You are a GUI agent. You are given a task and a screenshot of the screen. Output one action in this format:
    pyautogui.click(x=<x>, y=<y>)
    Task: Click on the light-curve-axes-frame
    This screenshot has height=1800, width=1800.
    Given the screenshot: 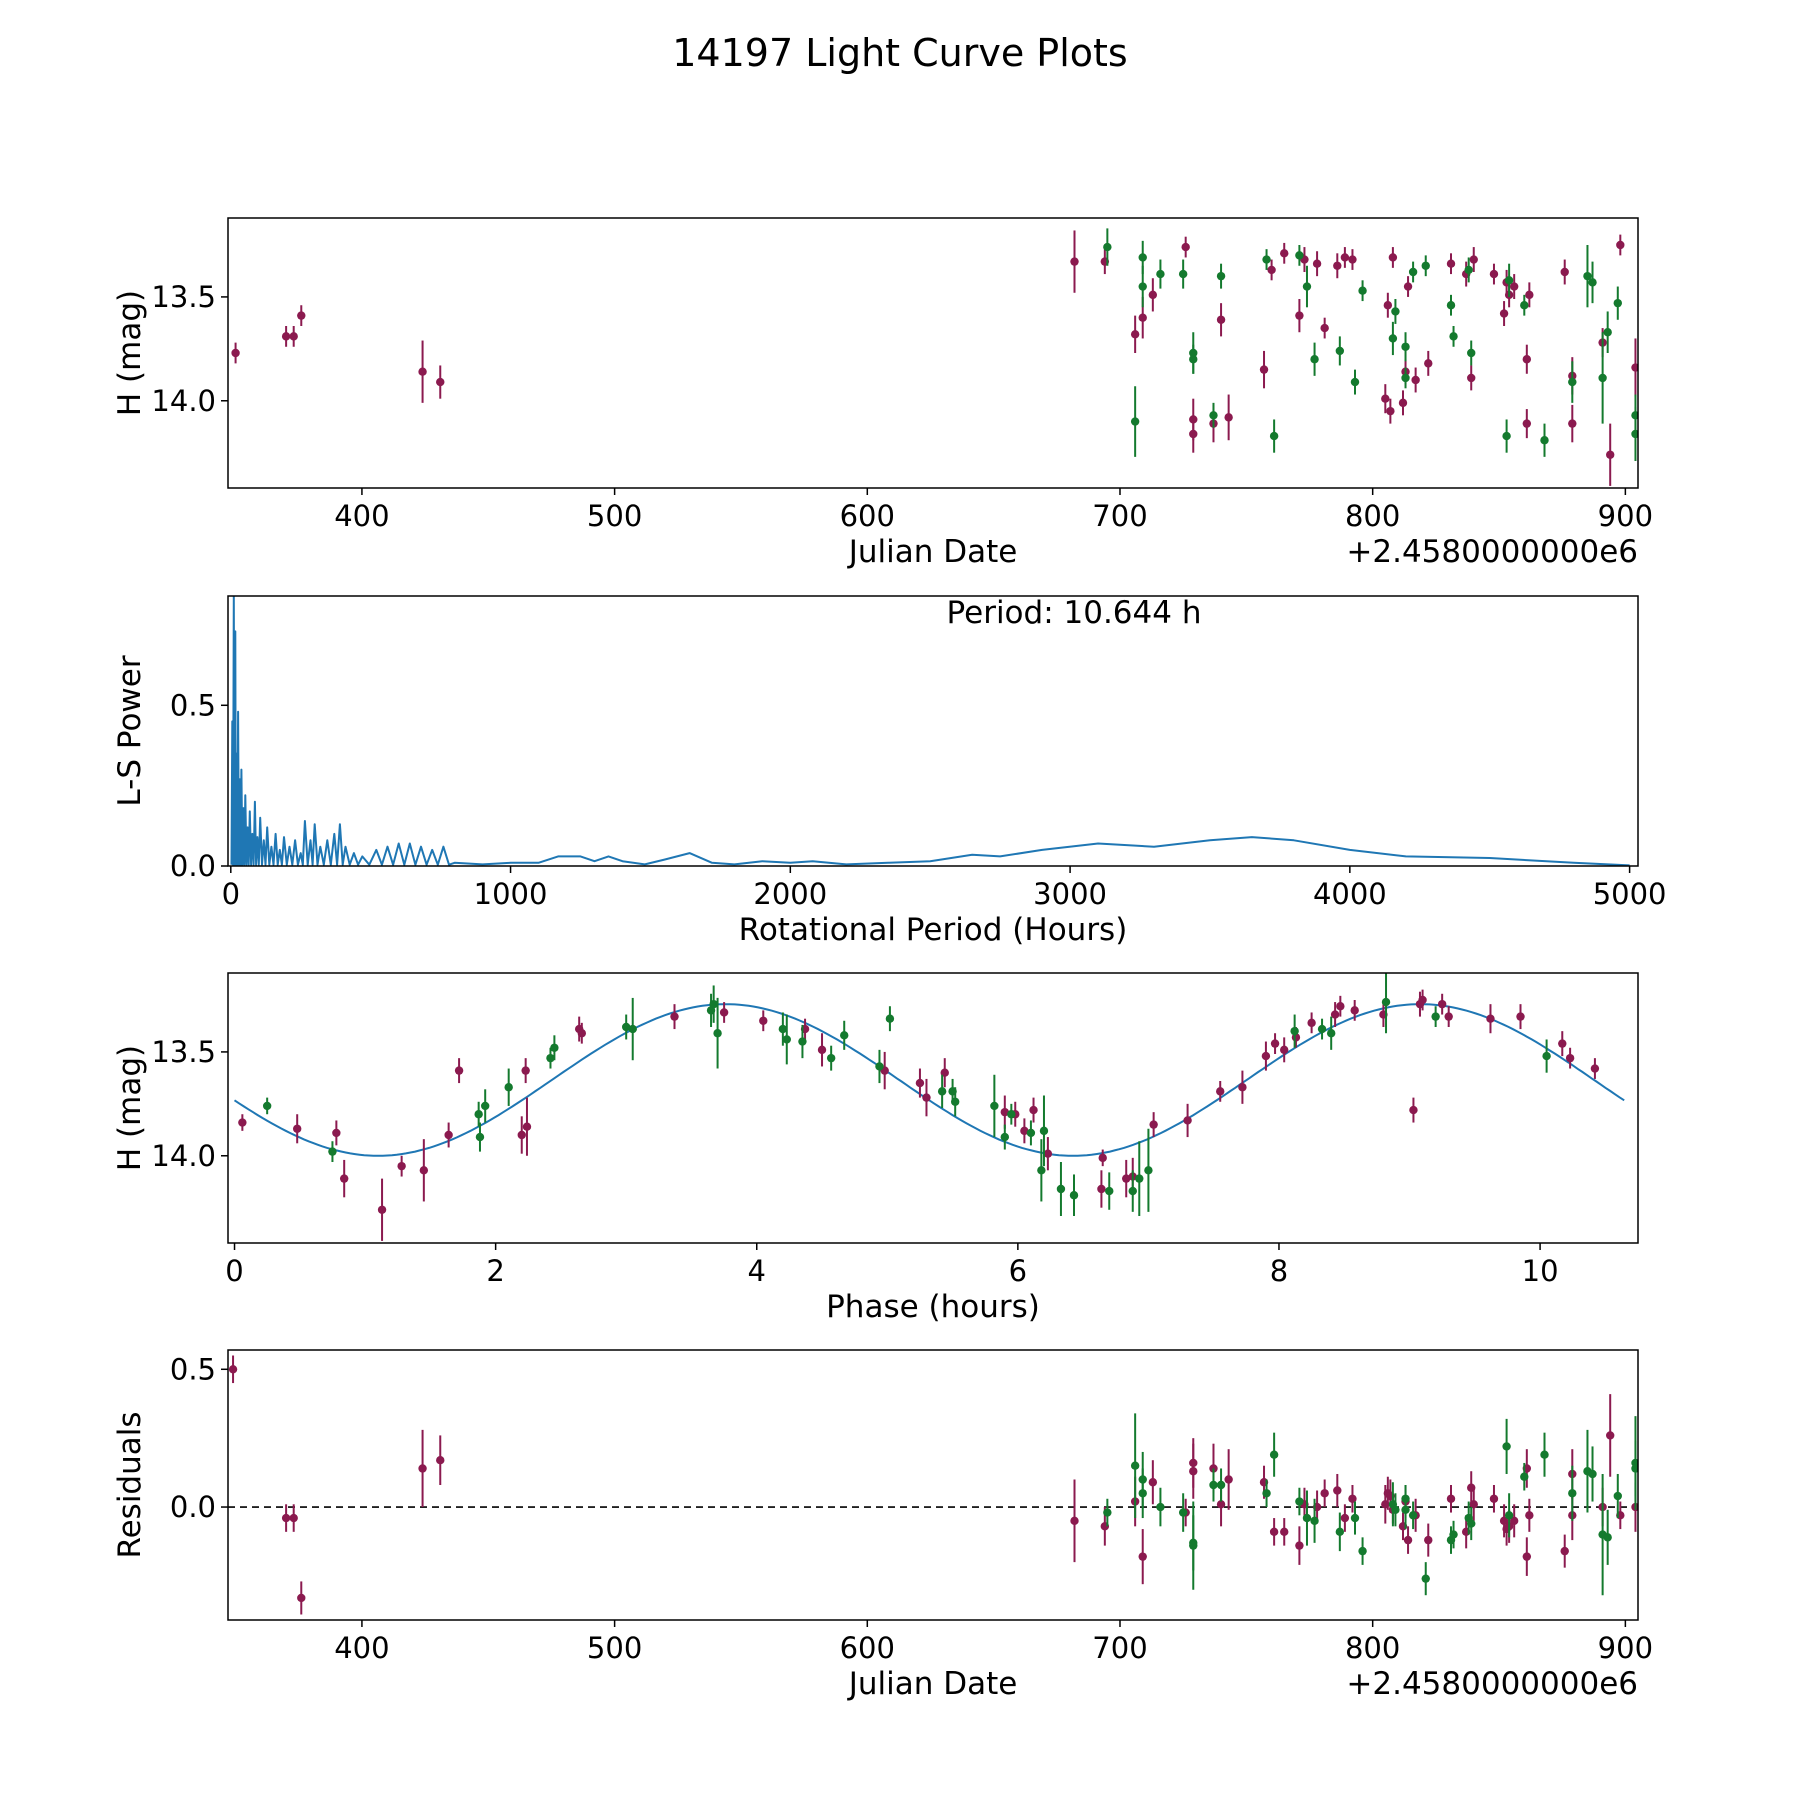 What is the action you would take?
    pyautogui.click(x=933, y=353)
    